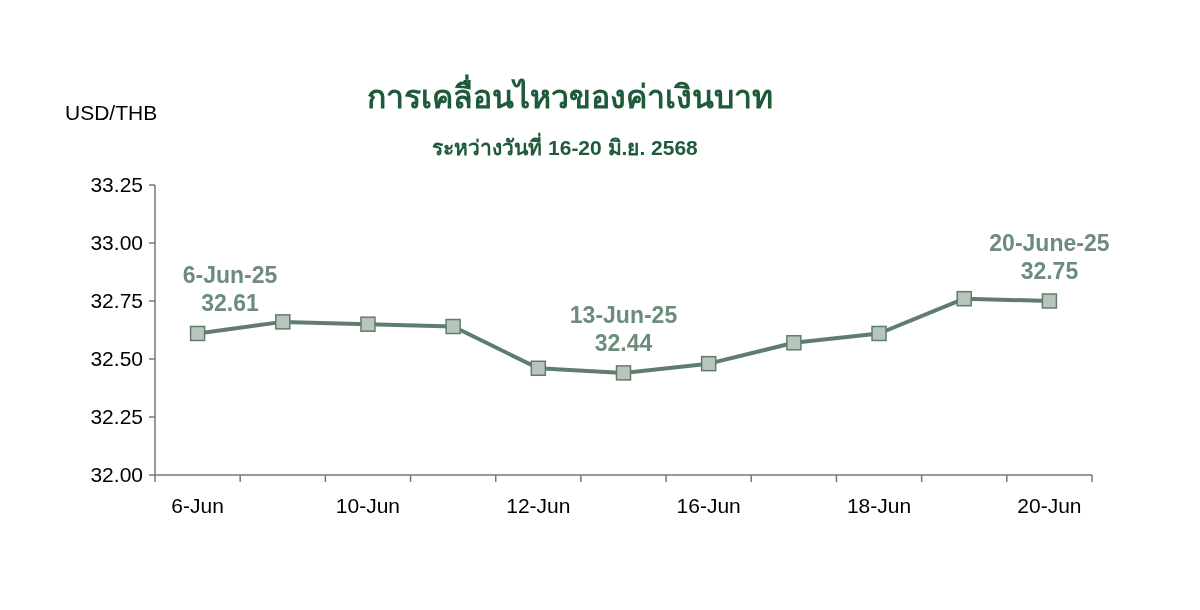  I want to click on chart-title: การเคลื่อนไหวของค่าเงินบาท, so click(570, 94).